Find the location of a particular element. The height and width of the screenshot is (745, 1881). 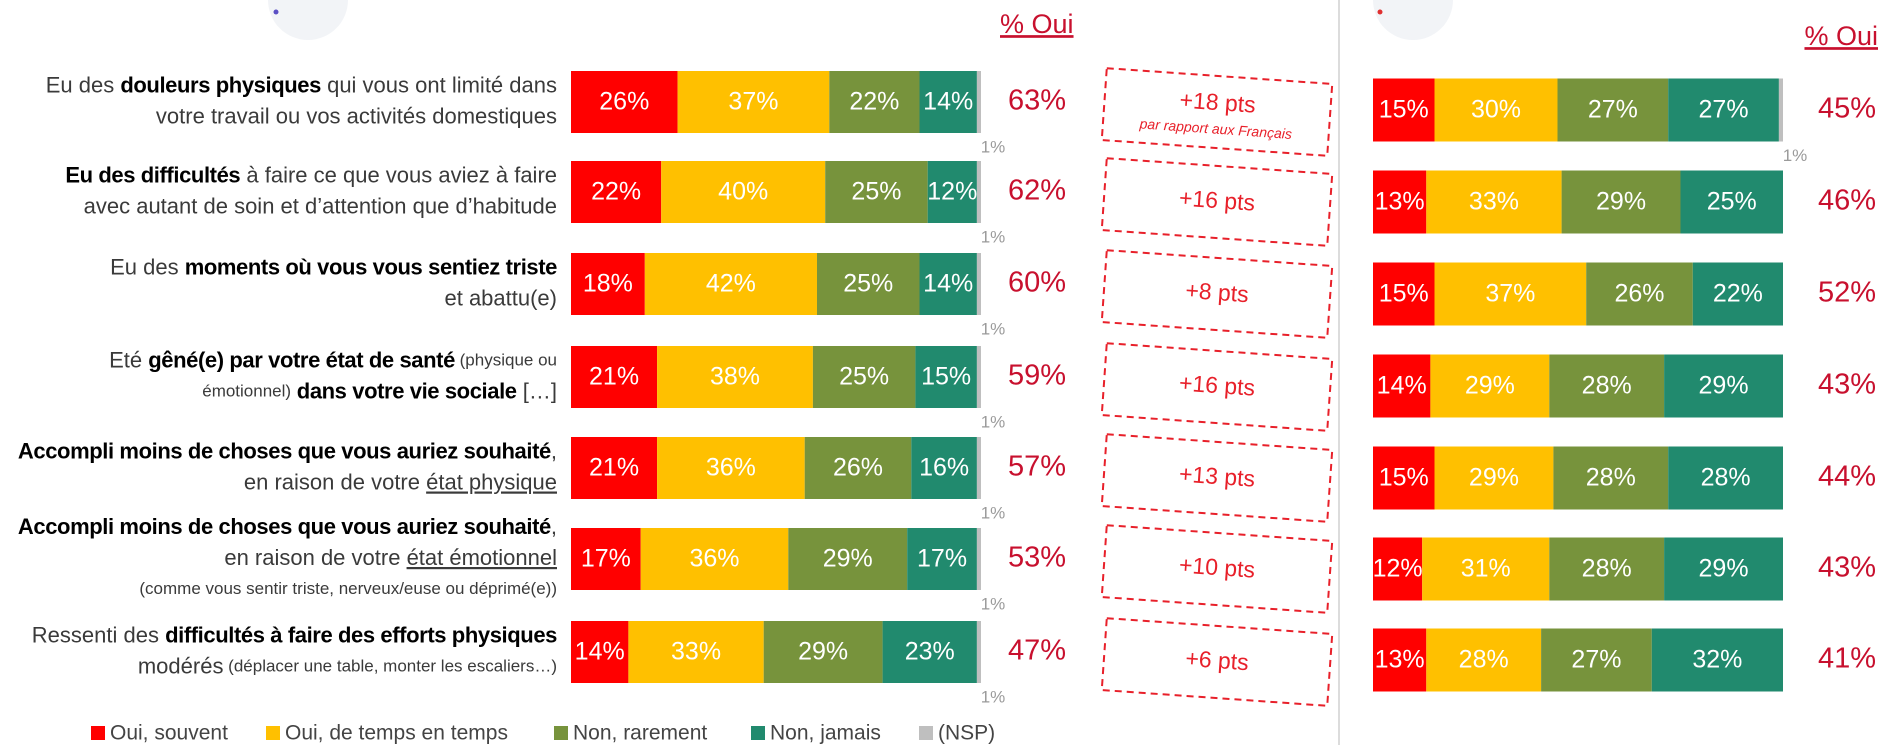

category-label: émotionnel) dans votre vie sociale […] is located at coordinates (379, 390).